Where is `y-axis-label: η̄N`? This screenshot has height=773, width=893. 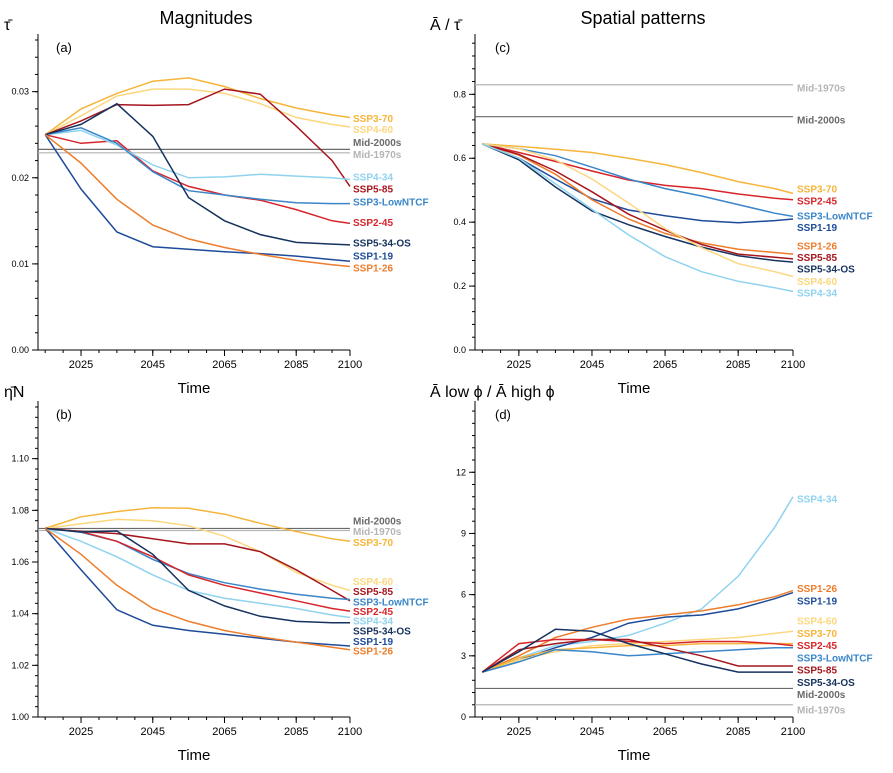 y-axis-label: η̄N is located at coordinates (14, 392).